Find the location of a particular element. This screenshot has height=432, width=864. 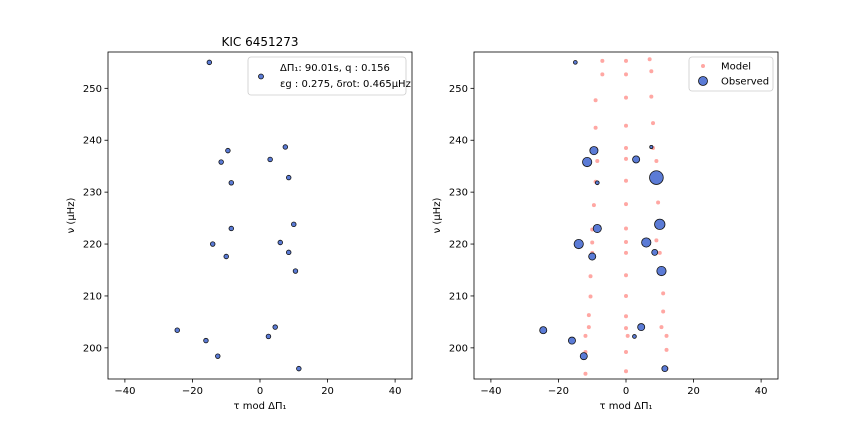

legend: Model Observed is located at coordinates (731, 74).